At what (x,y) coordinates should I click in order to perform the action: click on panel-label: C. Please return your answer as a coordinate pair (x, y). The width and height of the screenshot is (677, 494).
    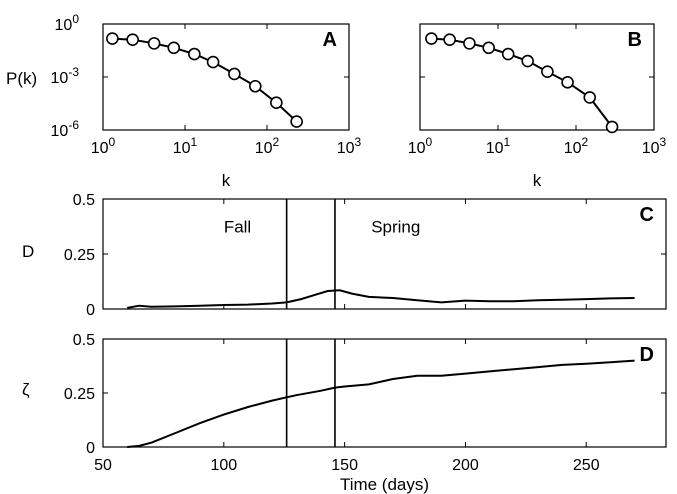
    Looking at the image, I should click on (647, 215).